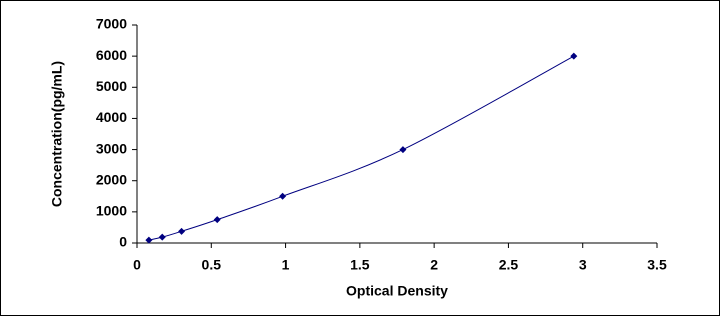 This screenshot has height=316, width=720. Describe the element at coordinates (111, 117) in the screenshot. I see `y-tick-label: 4000` at that location.